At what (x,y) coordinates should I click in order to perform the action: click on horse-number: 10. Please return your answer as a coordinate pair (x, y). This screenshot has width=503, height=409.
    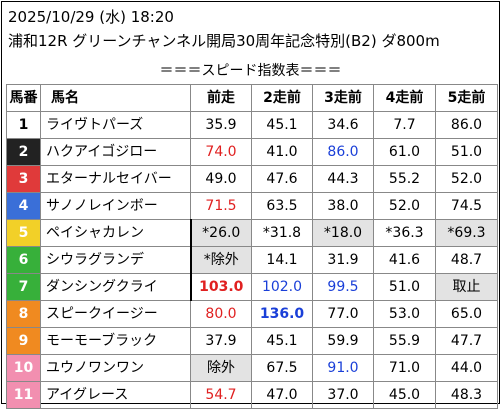
    Looking at the image, I should click on (23, 368).